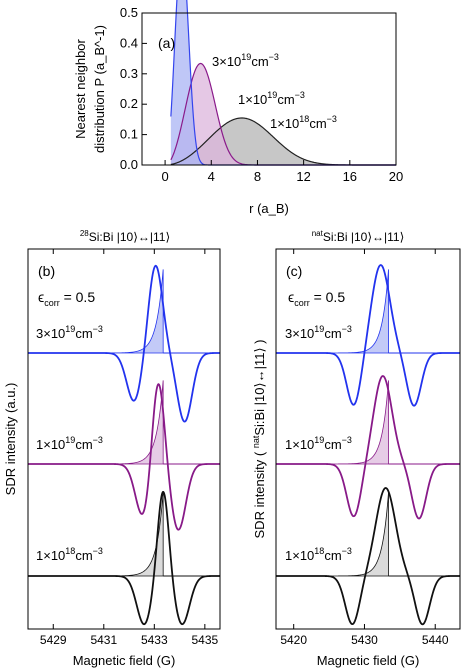  I want to click on panel-b-xtick-label: 5429, so click(53, 640).